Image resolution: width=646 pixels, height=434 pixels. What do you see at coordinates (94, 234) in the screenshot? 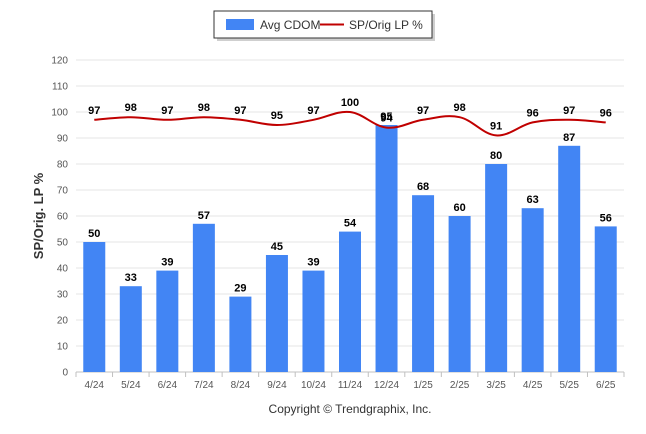
I see `bar-value-label: 50` at bounding box center [94, 234].